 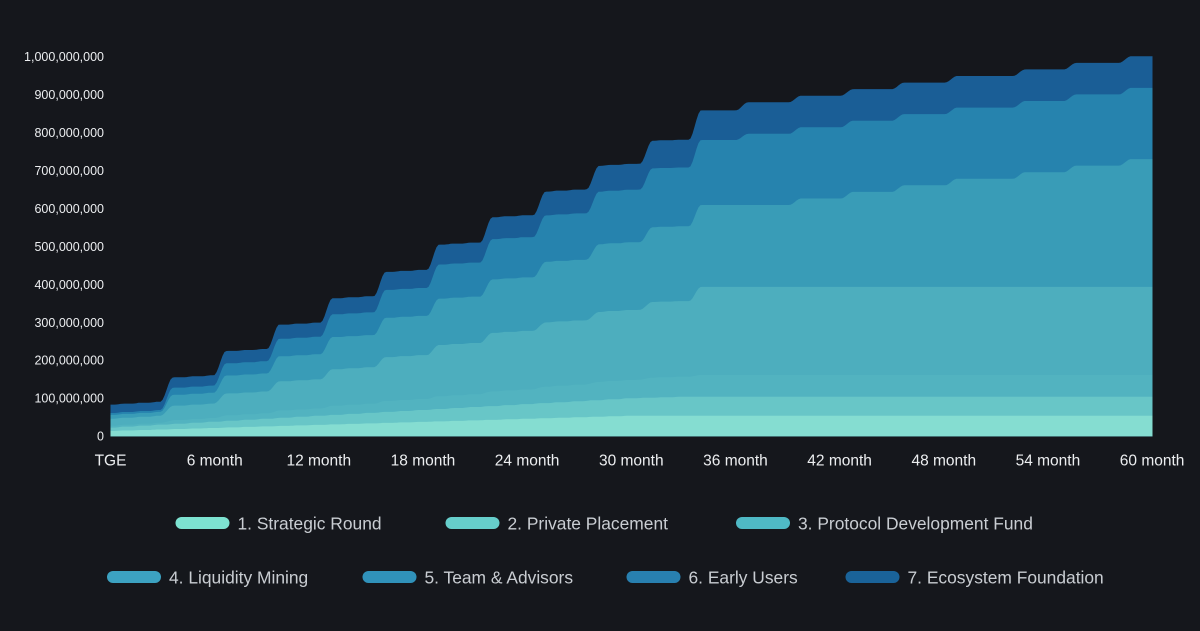 I want to click on svg-text: 4. Liquidity Mining, so click(x=238, y=578).